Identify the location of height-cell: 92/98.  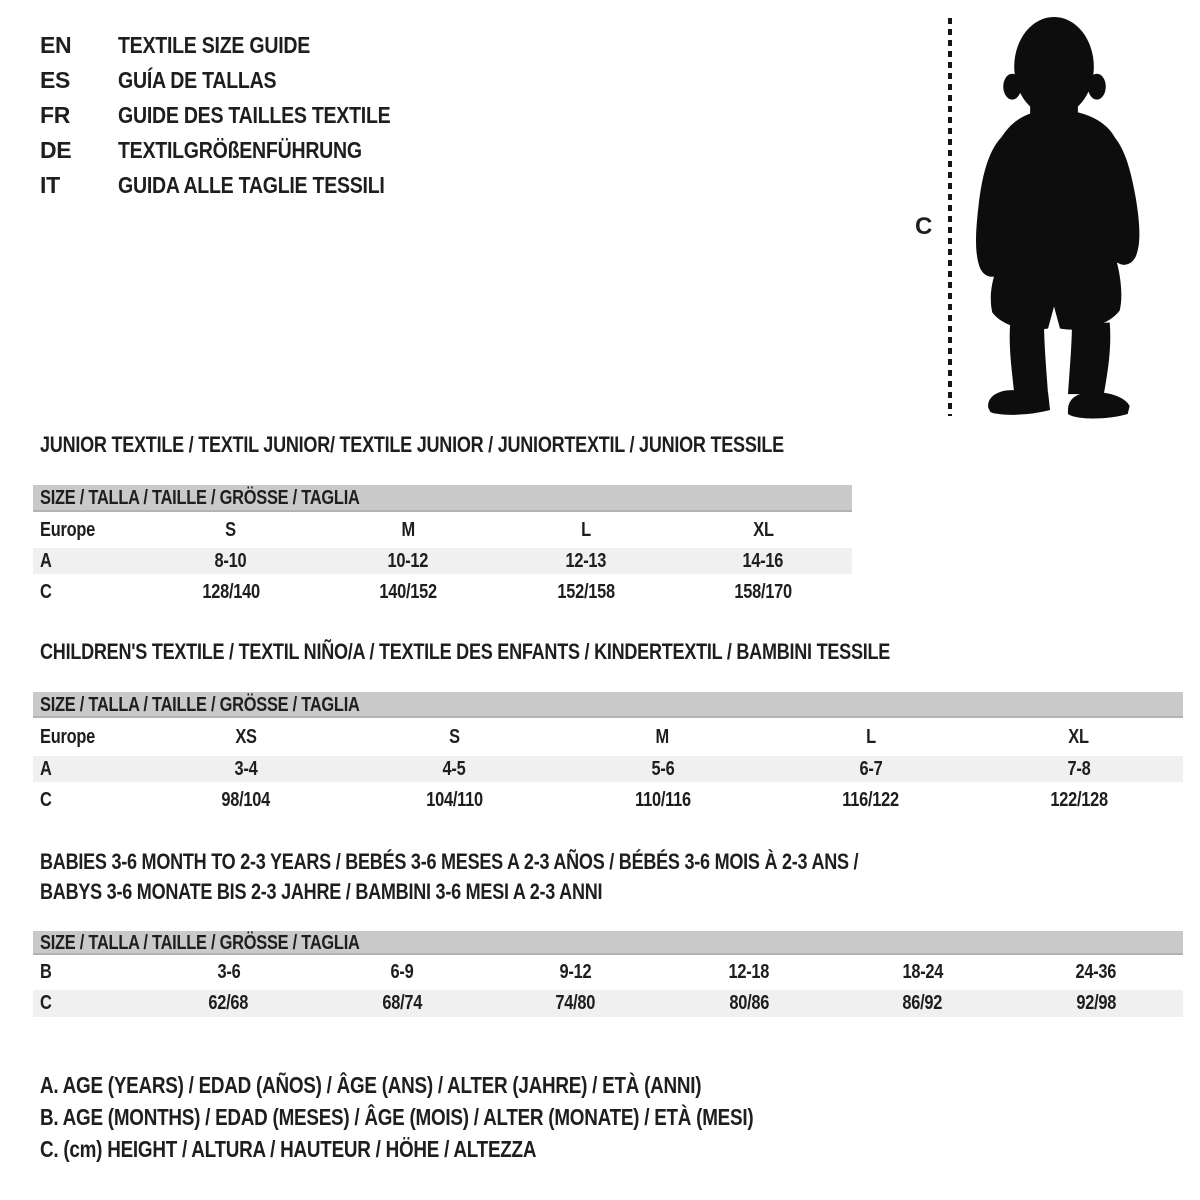
(1097, 1003).